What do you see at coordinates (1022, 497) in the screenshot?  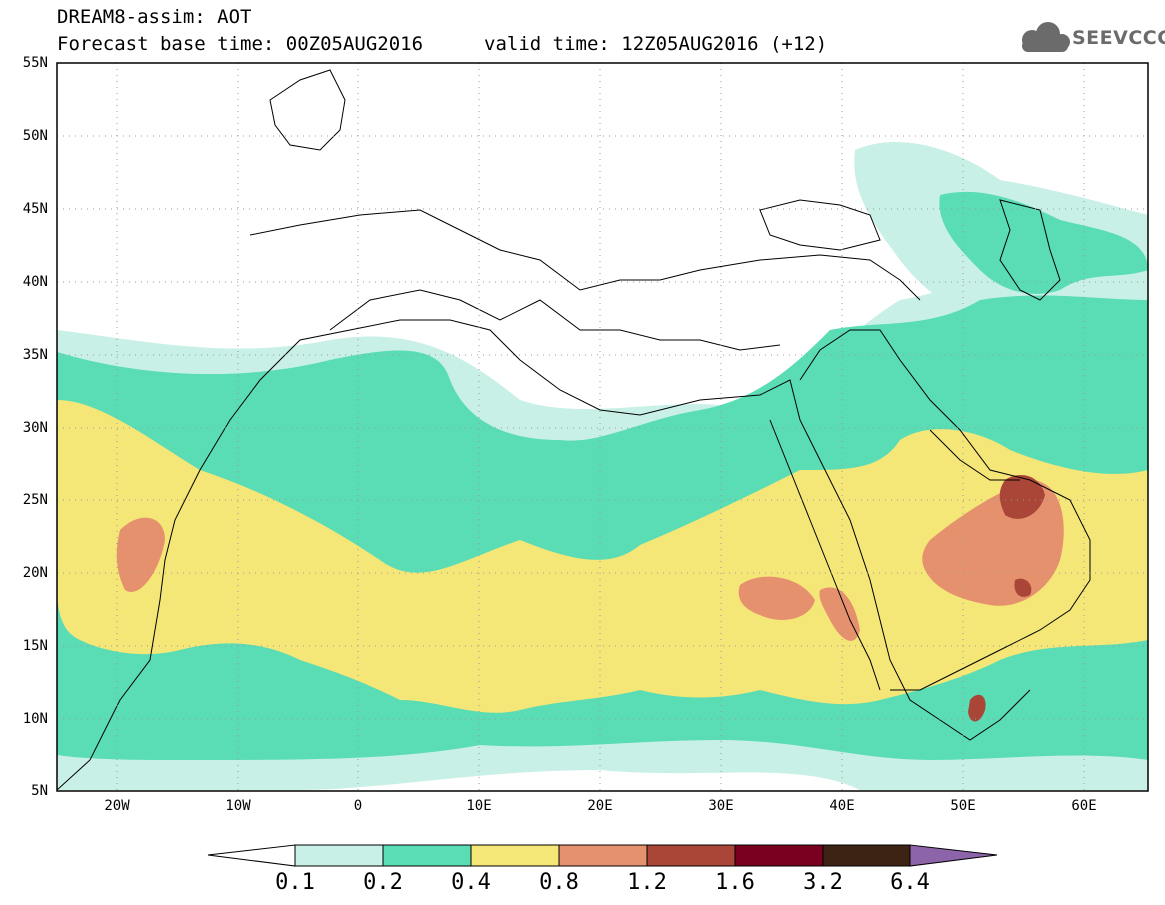 I see `aot-field-1.2-oman` at bounding box center [1022, 497].